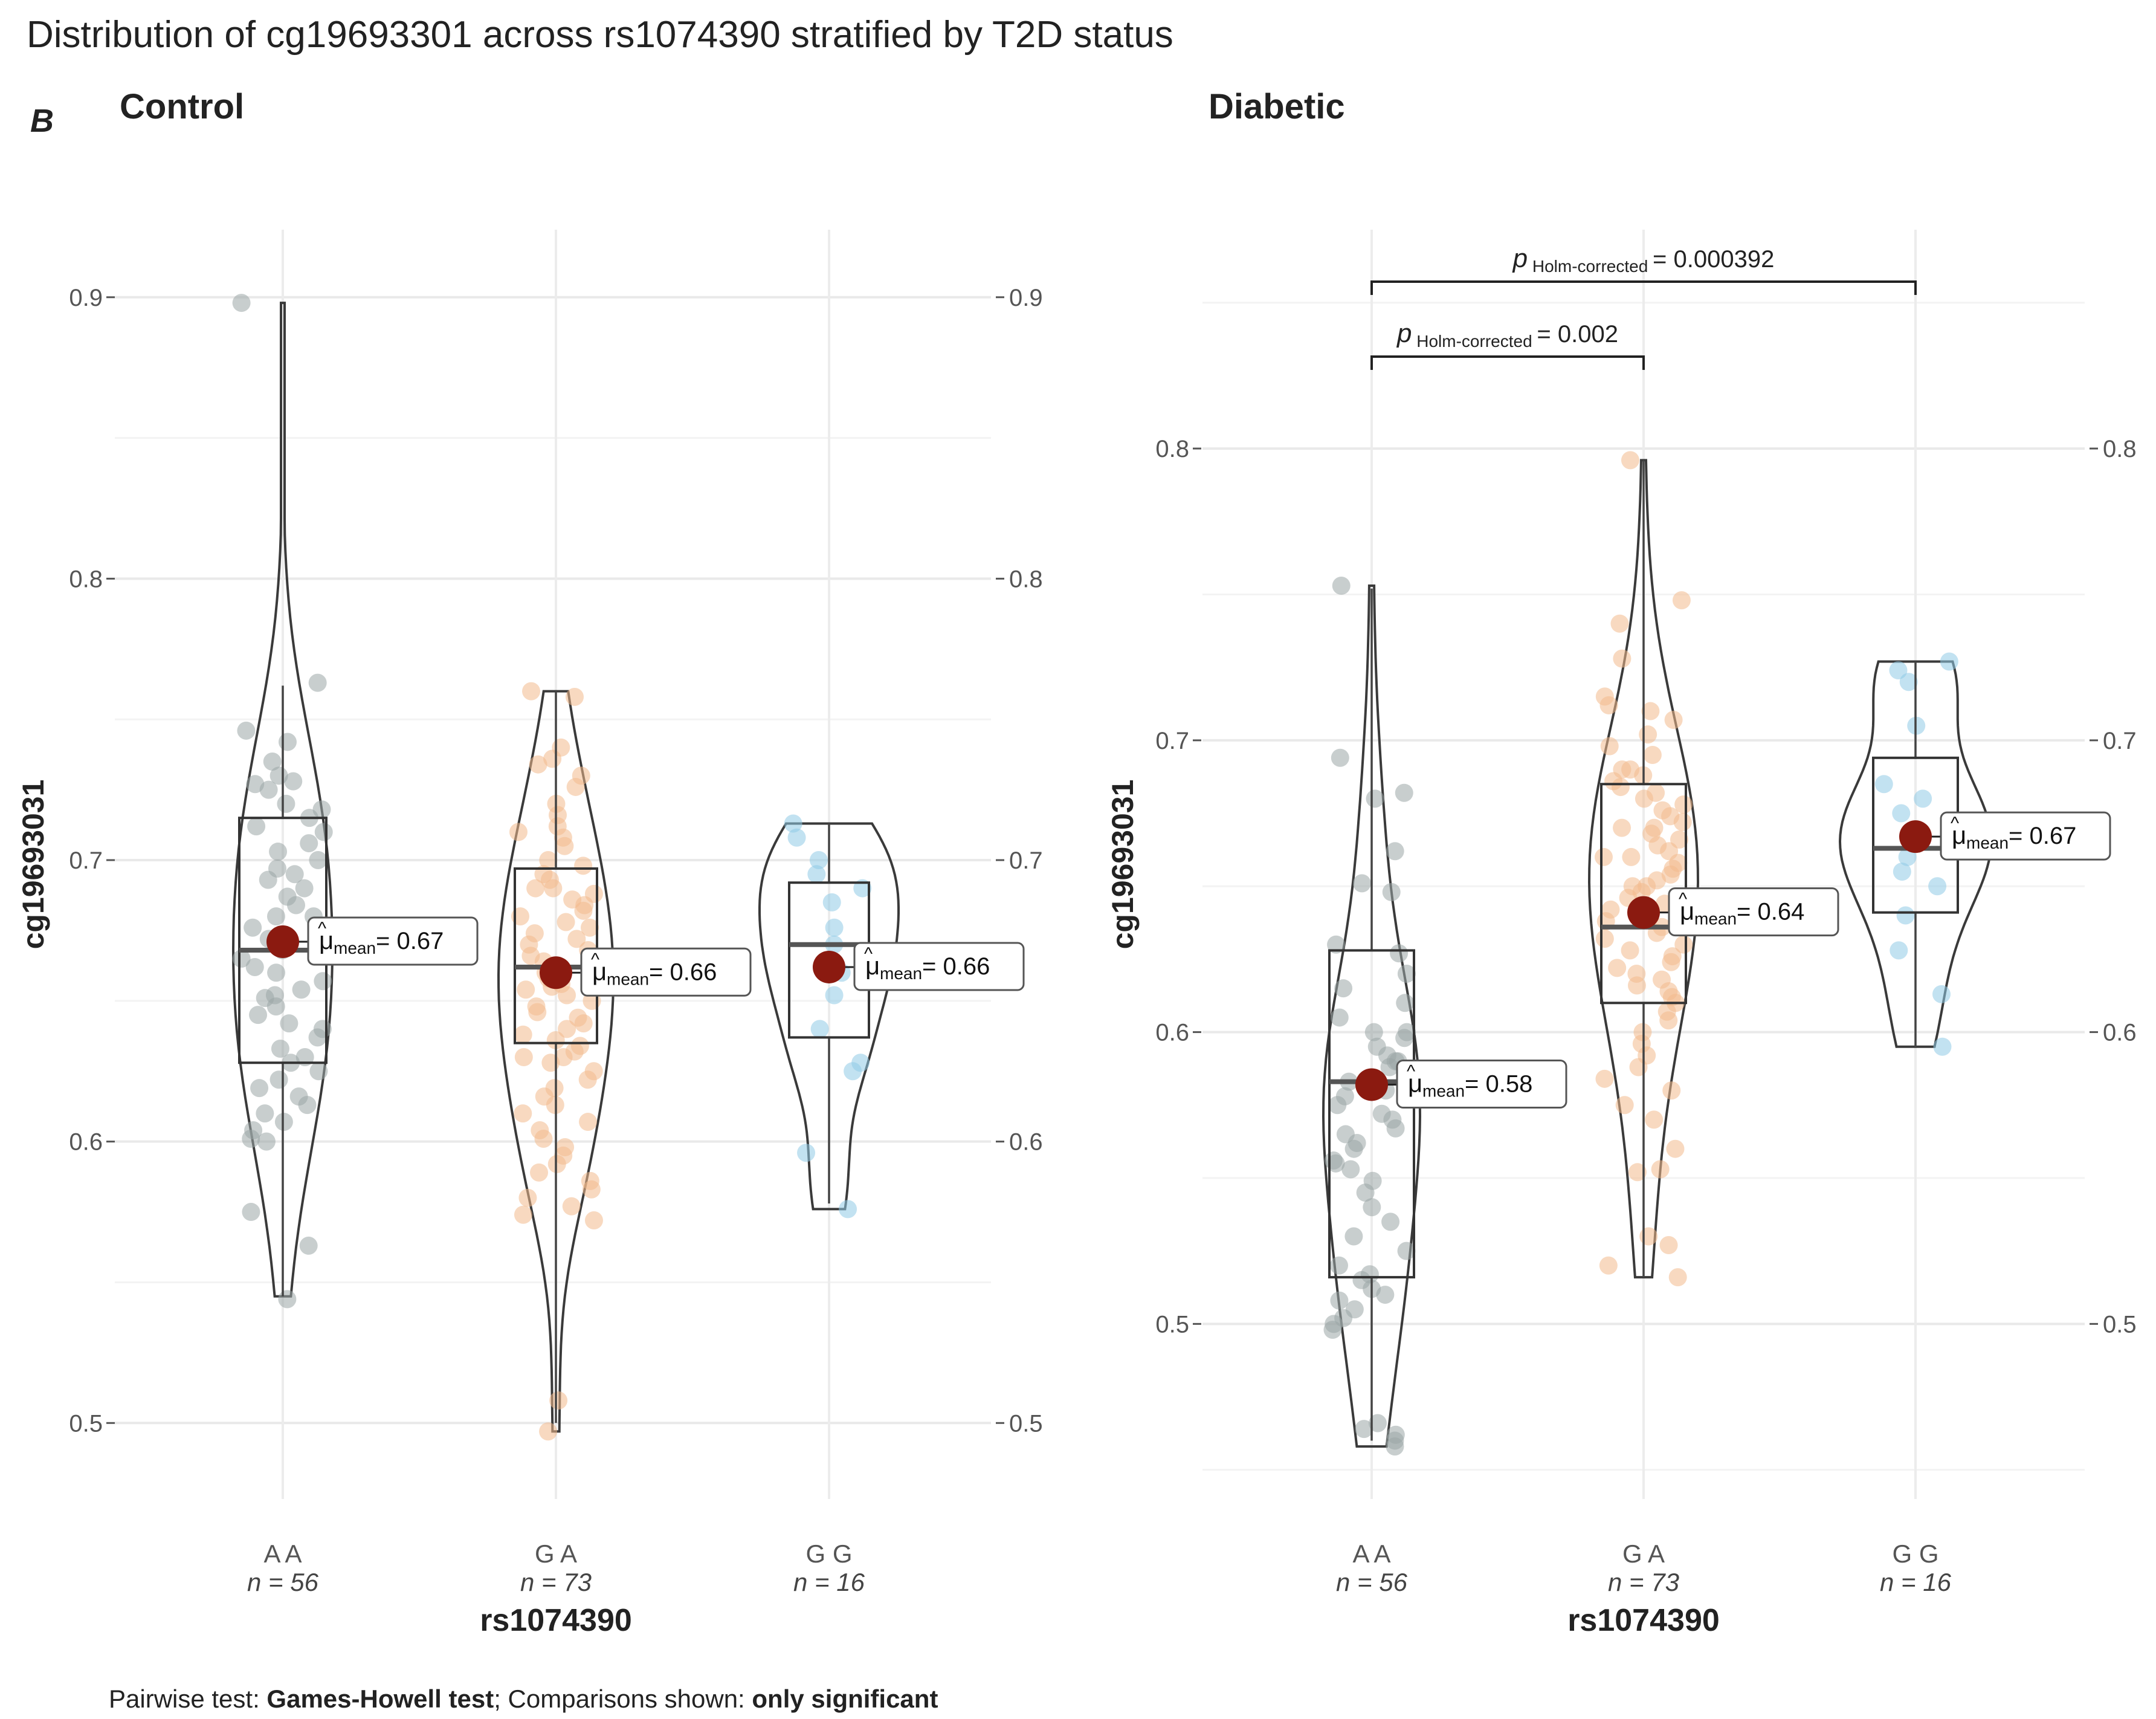  What do you see at coordinates (623, 1699) in the screenshot?
I see `footer-mid: ; Comparisons shown:` at bounding box center [623, 1699].